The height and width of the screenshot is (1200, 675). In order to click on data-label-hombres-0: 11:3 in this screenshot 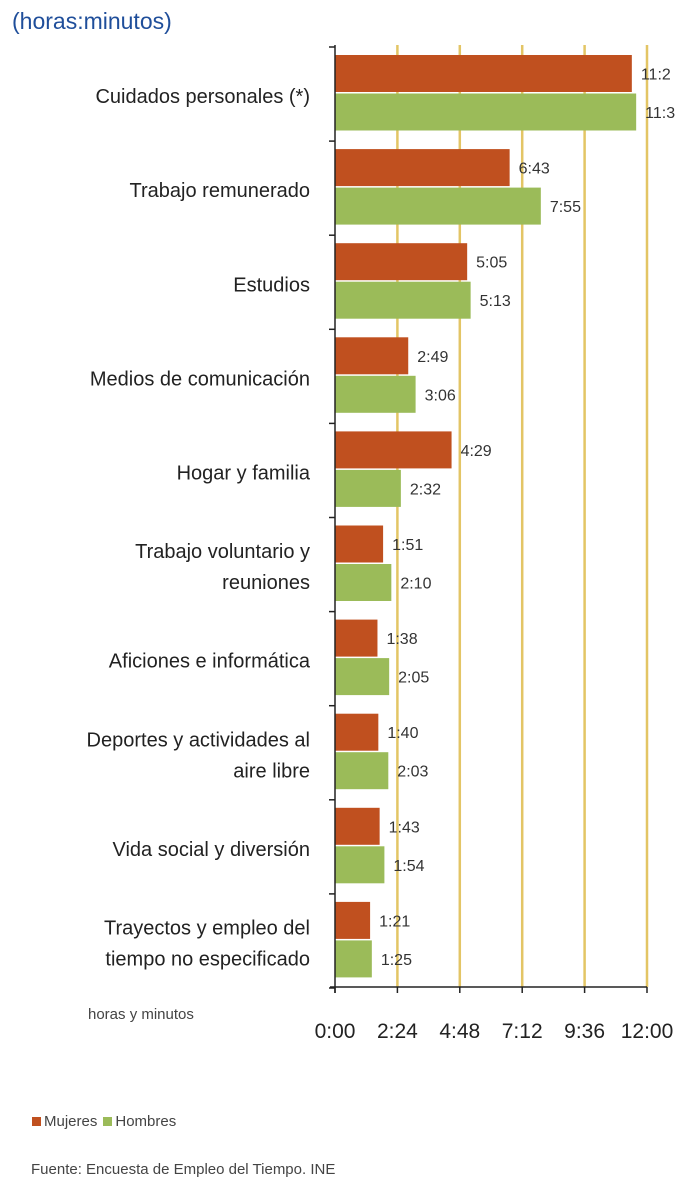, I will do `click(660, 113)`.